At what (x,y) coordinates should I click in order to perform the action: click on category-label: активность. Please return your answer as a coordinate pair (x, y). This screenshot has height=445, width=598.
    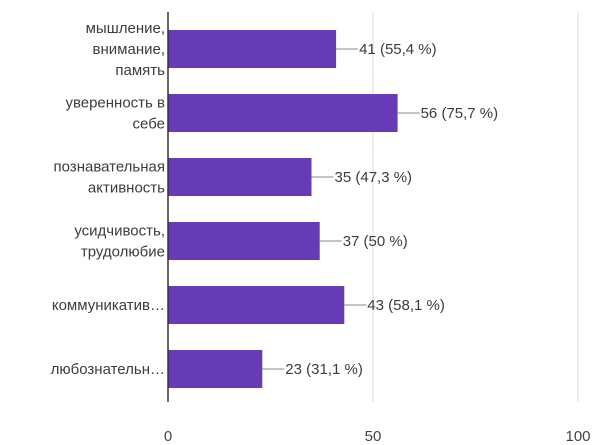
    Looking at the image, I should click on (126, 188).